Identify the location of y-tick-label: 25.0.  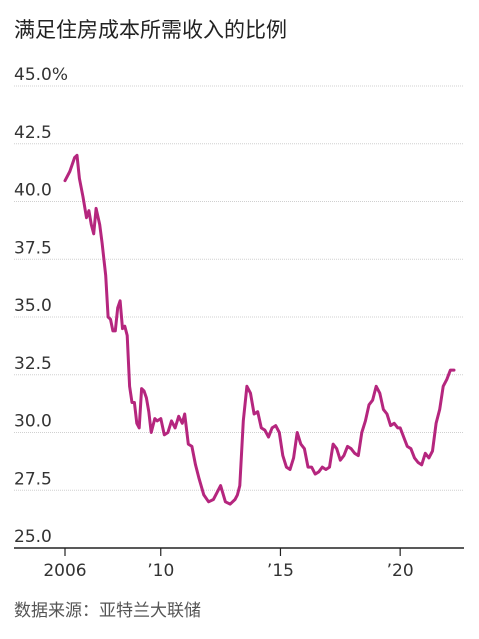
(33, 537).